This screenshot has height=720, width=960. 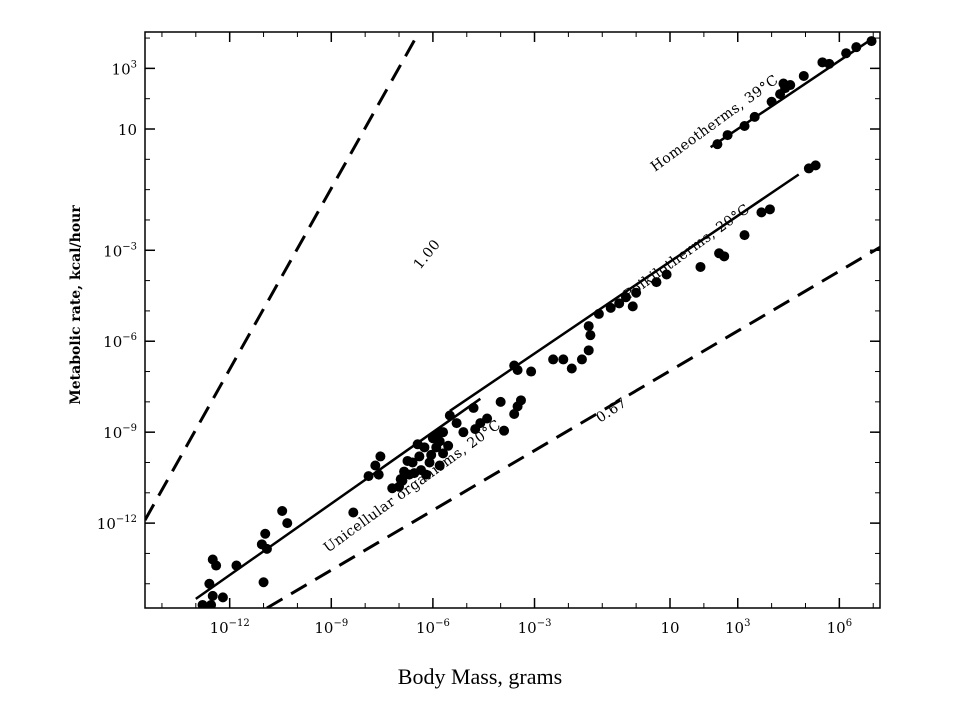 What do you see at coordinates (427, 255) in the screenshot?
I see `slope-label-high: 1.00` at bounding box center [427, 255].